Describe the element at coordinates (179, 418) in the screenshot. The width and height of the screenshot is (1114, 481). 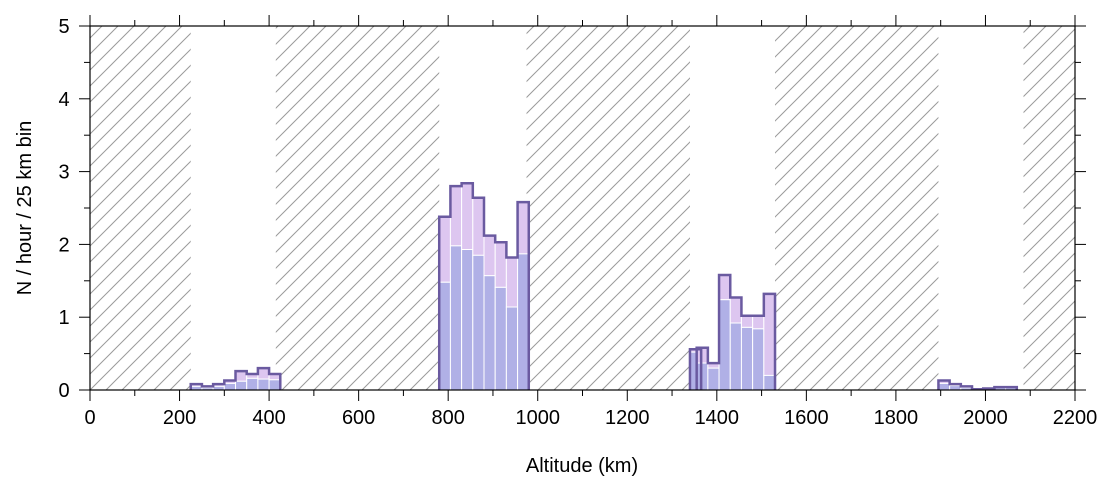
I see `x-tick-label: 200` at that location.